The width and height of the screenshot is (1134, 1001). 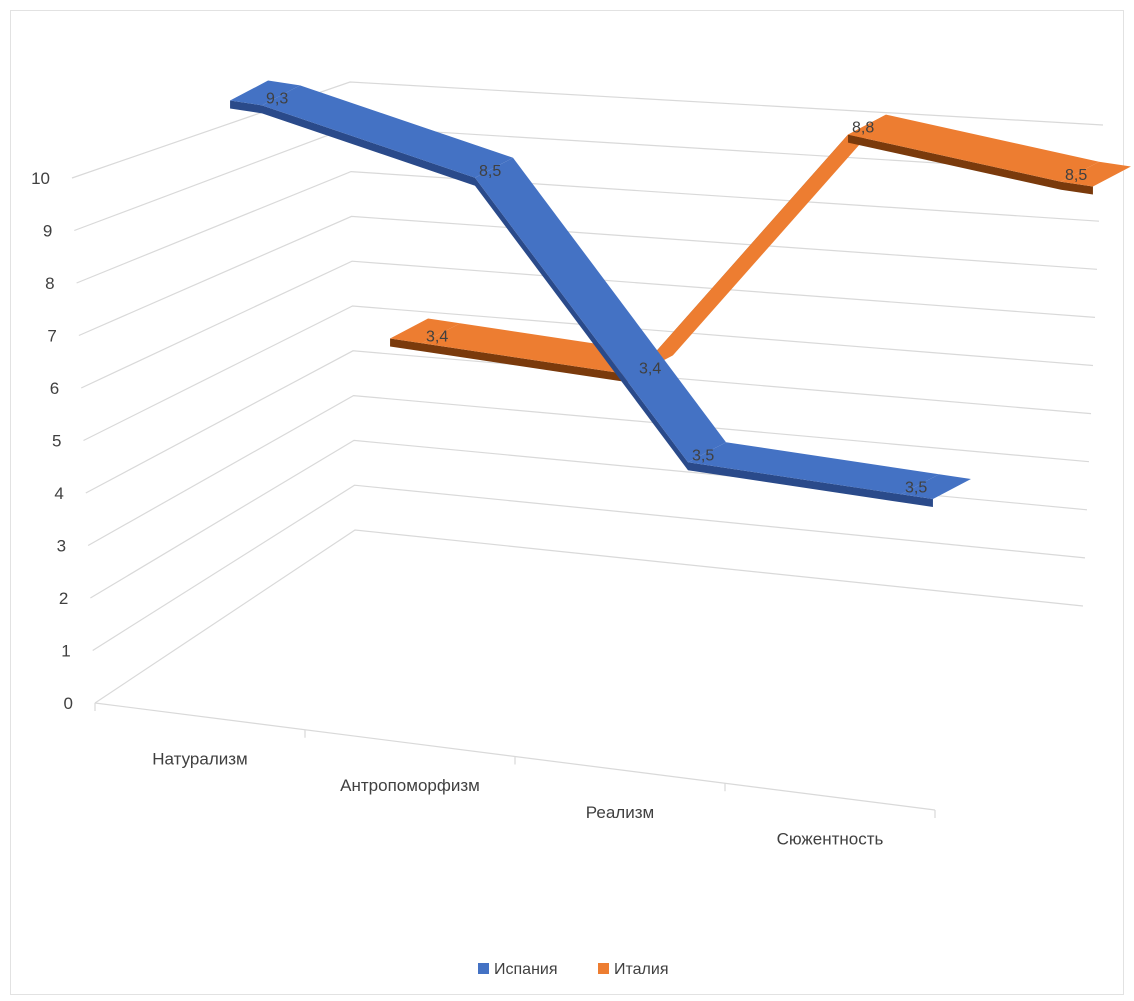 I want to click on y-tick-label: 10, so click(x=40, y=178).